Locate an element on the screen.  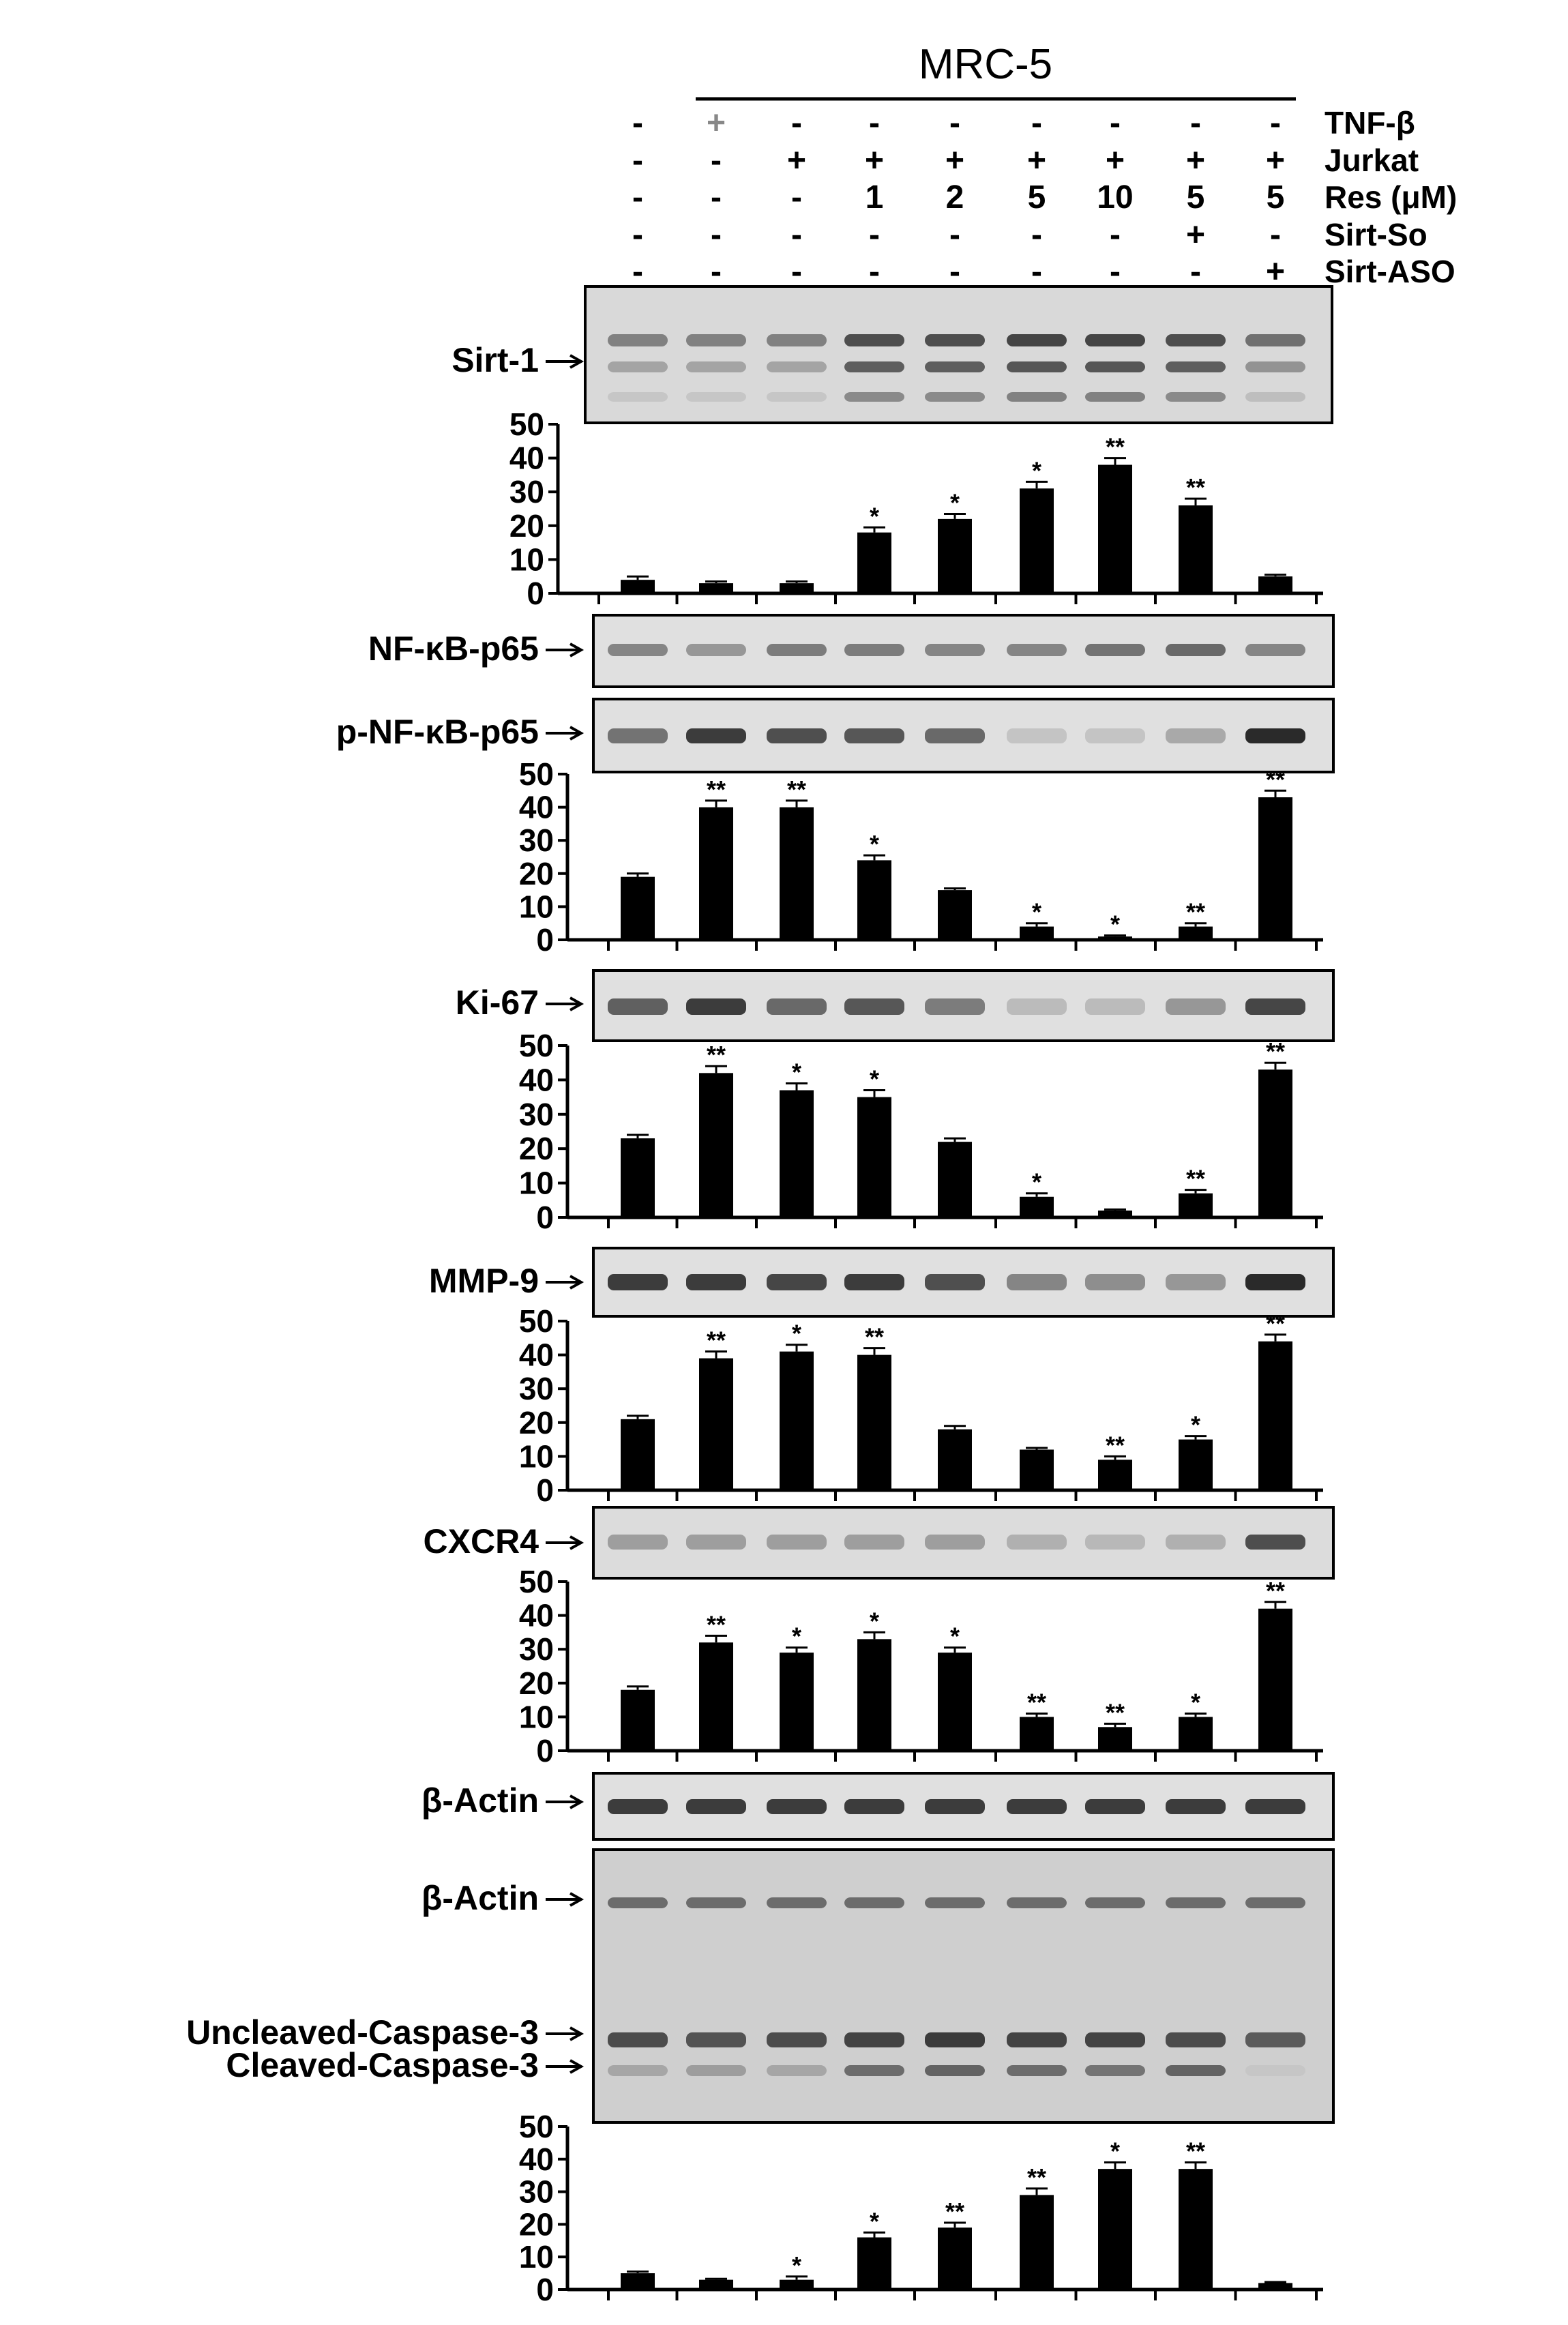
blot-caspase is located at coordinates (963, 1986).